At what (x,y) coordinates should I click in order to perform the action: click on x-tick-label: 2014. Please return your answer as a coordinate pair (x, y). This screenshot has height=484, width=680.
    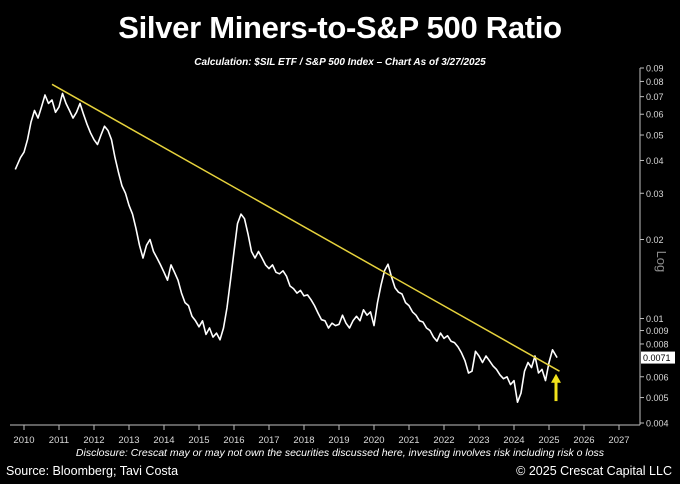
    Looking at the image, I should click on (163, 440).